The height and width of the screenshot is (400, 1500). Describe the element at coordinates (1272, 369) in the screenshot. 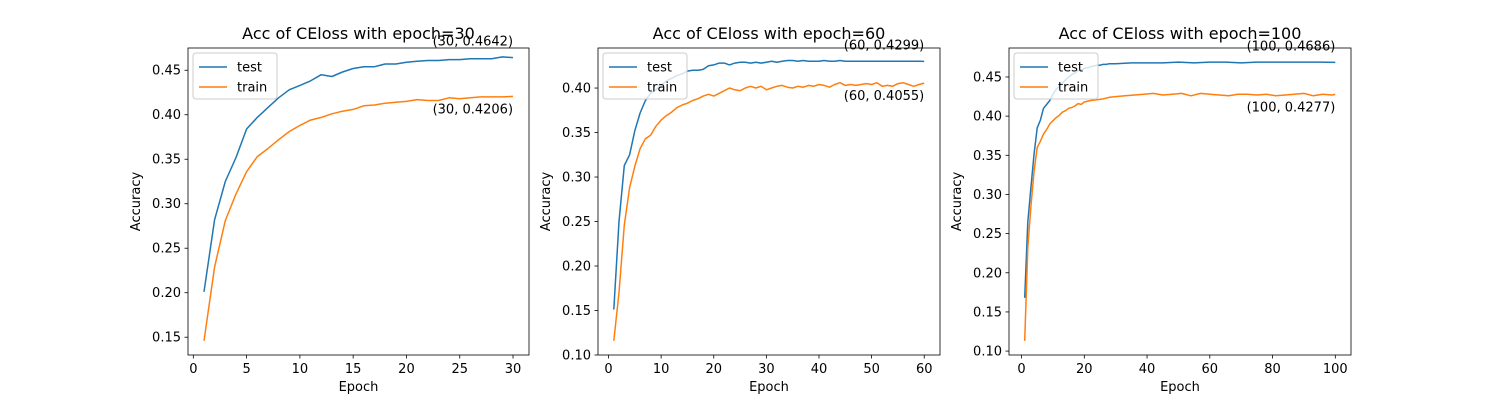

I see `x-tick-label: 80` at that location.